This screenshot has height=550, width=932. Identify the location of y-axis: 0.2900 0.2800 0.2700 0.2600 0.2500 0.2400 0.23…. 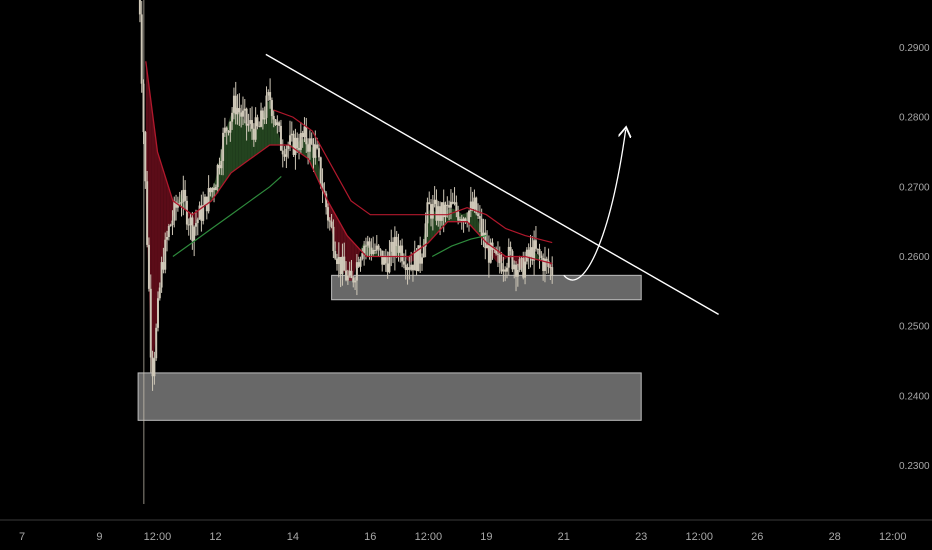
(914, 257).